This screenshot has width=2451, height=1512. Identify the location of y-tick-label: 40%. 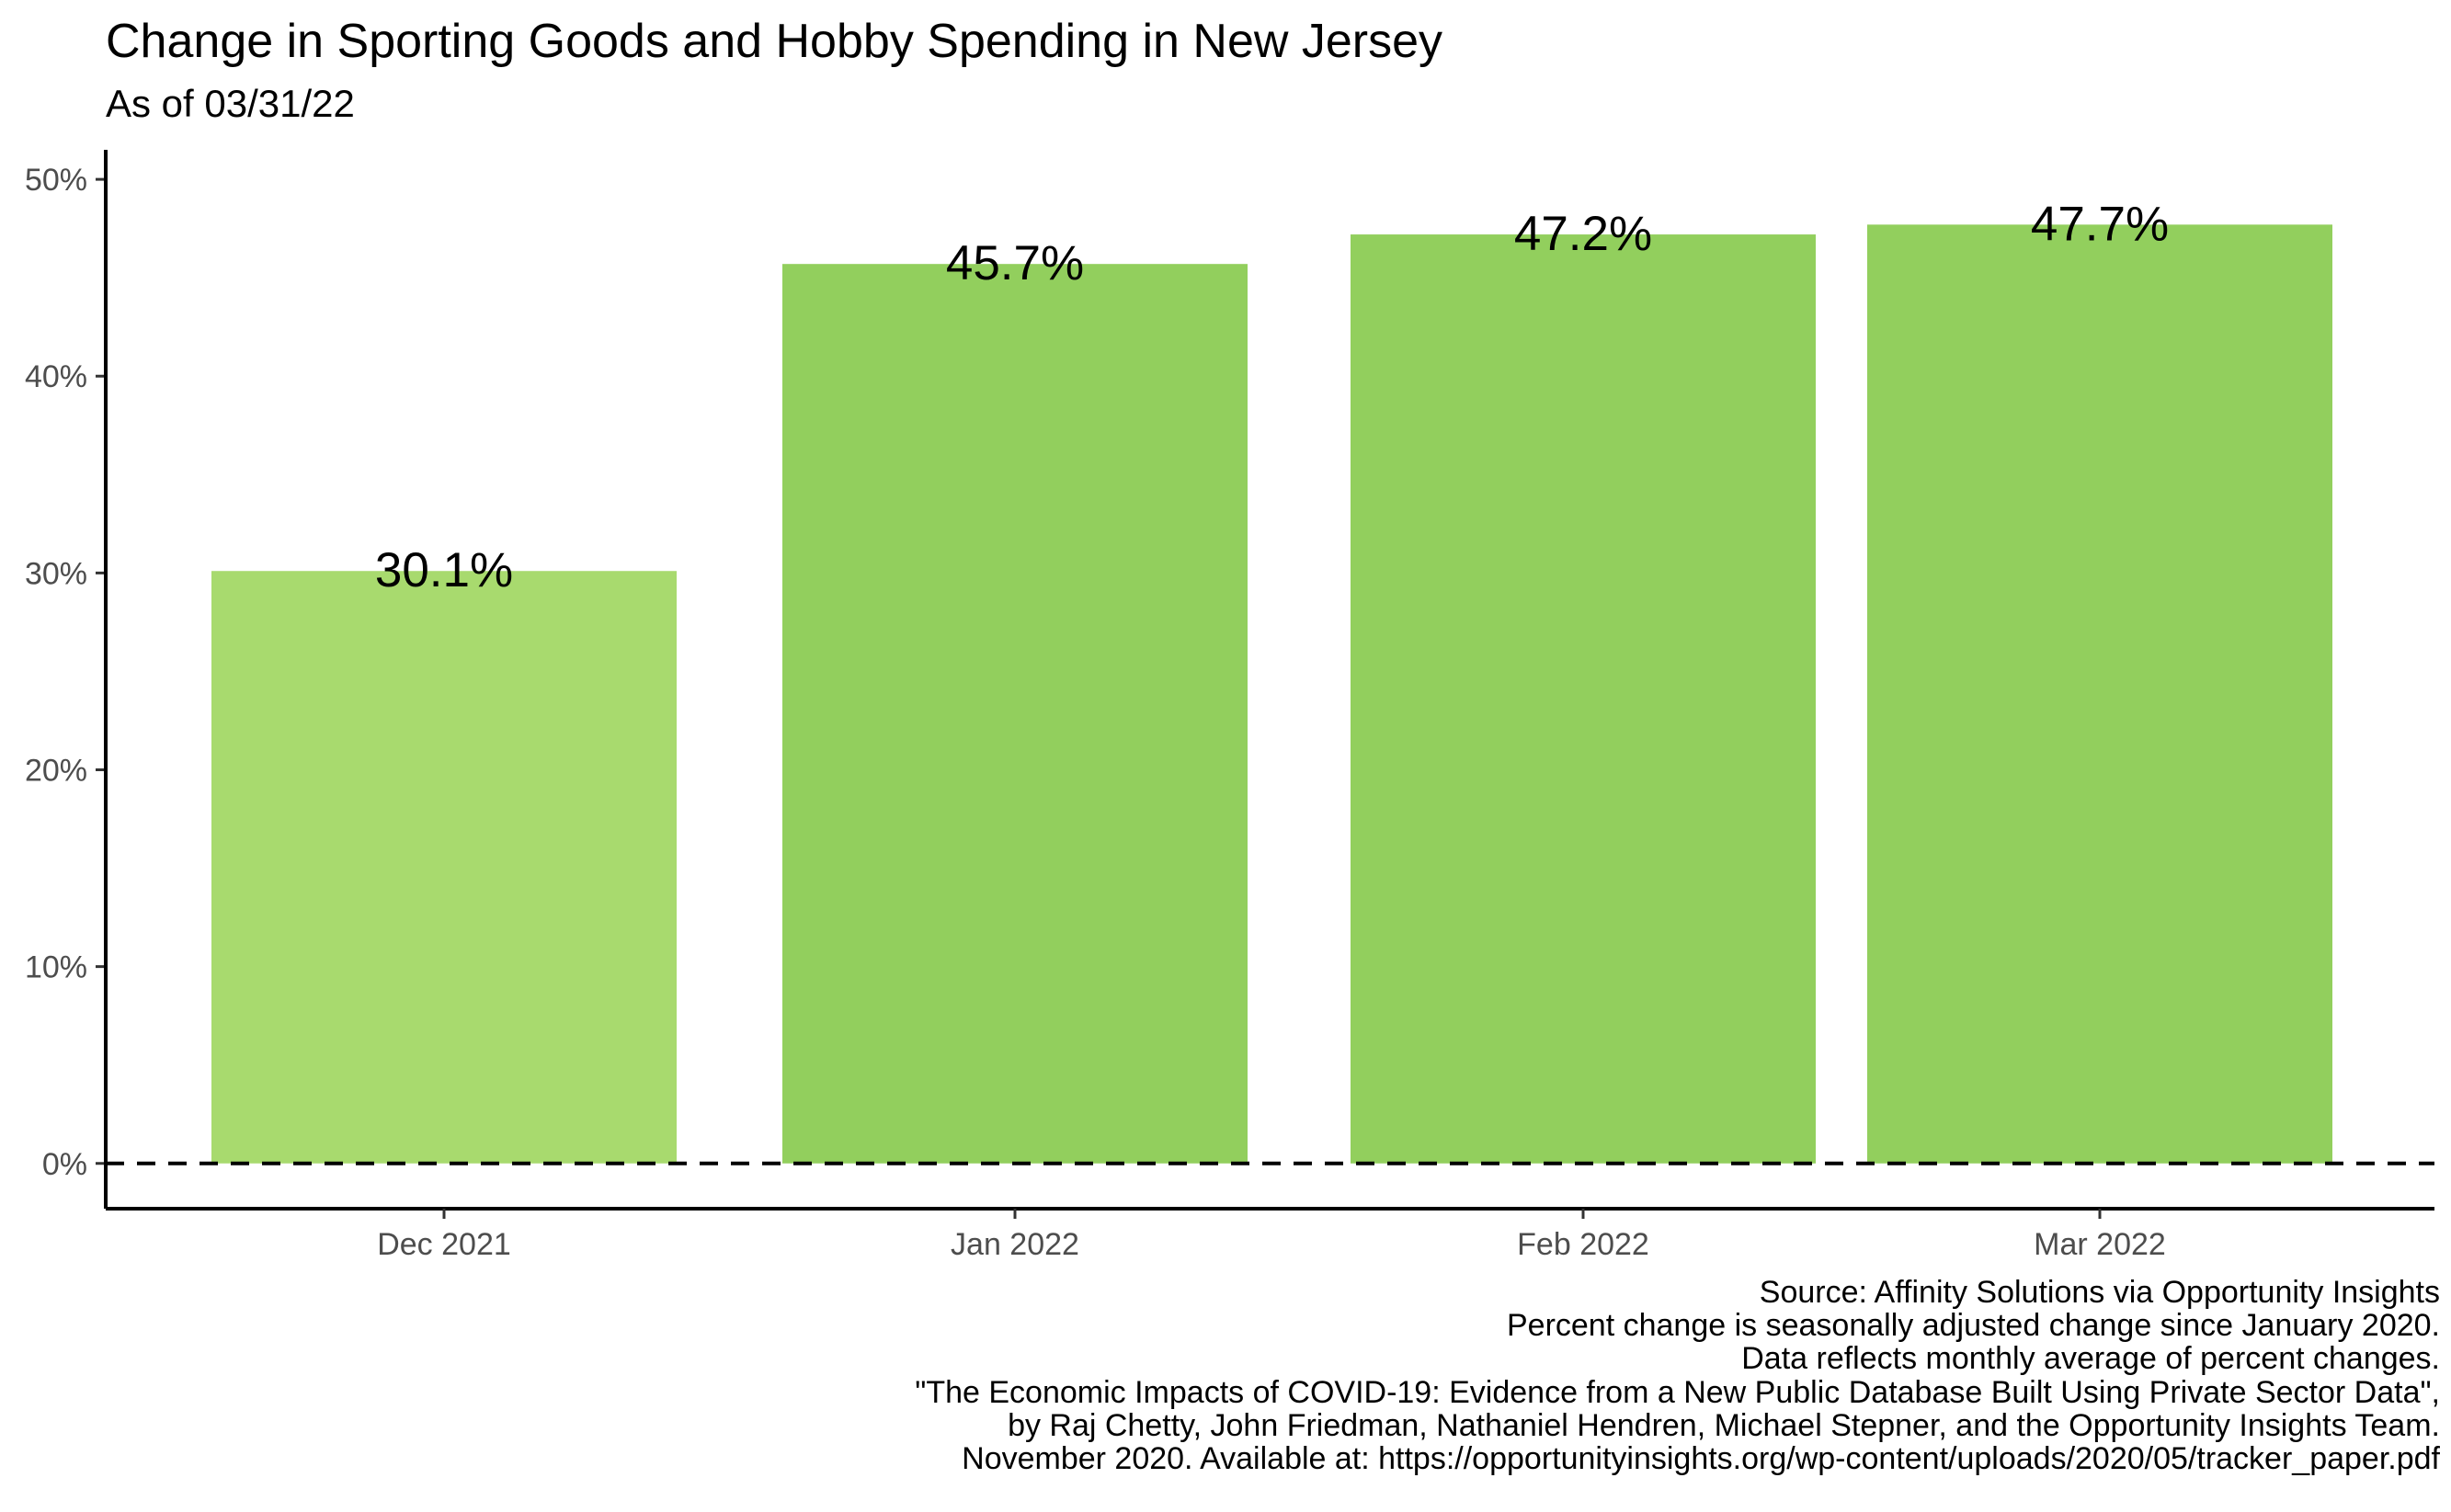
(56, 377).